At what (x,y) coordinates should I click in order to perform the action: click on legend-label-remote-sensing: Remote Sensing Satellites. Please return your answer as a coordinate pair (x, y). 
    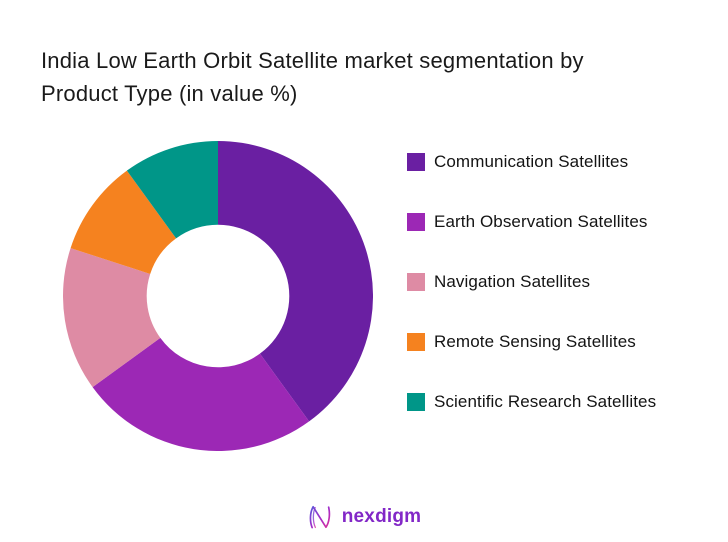
    Looking at the image, I should click on (535, 341).